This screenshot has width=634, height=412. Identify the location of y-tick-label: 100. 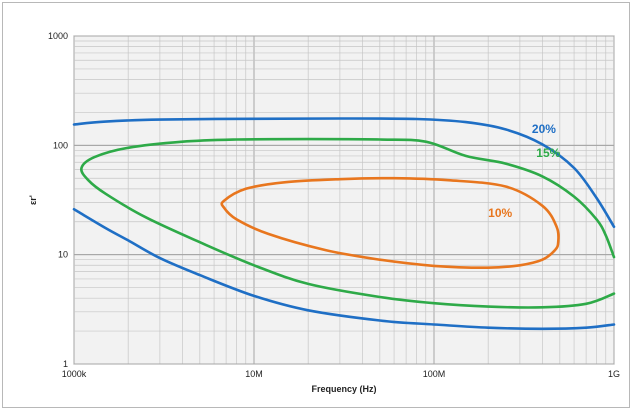
(60, 145).